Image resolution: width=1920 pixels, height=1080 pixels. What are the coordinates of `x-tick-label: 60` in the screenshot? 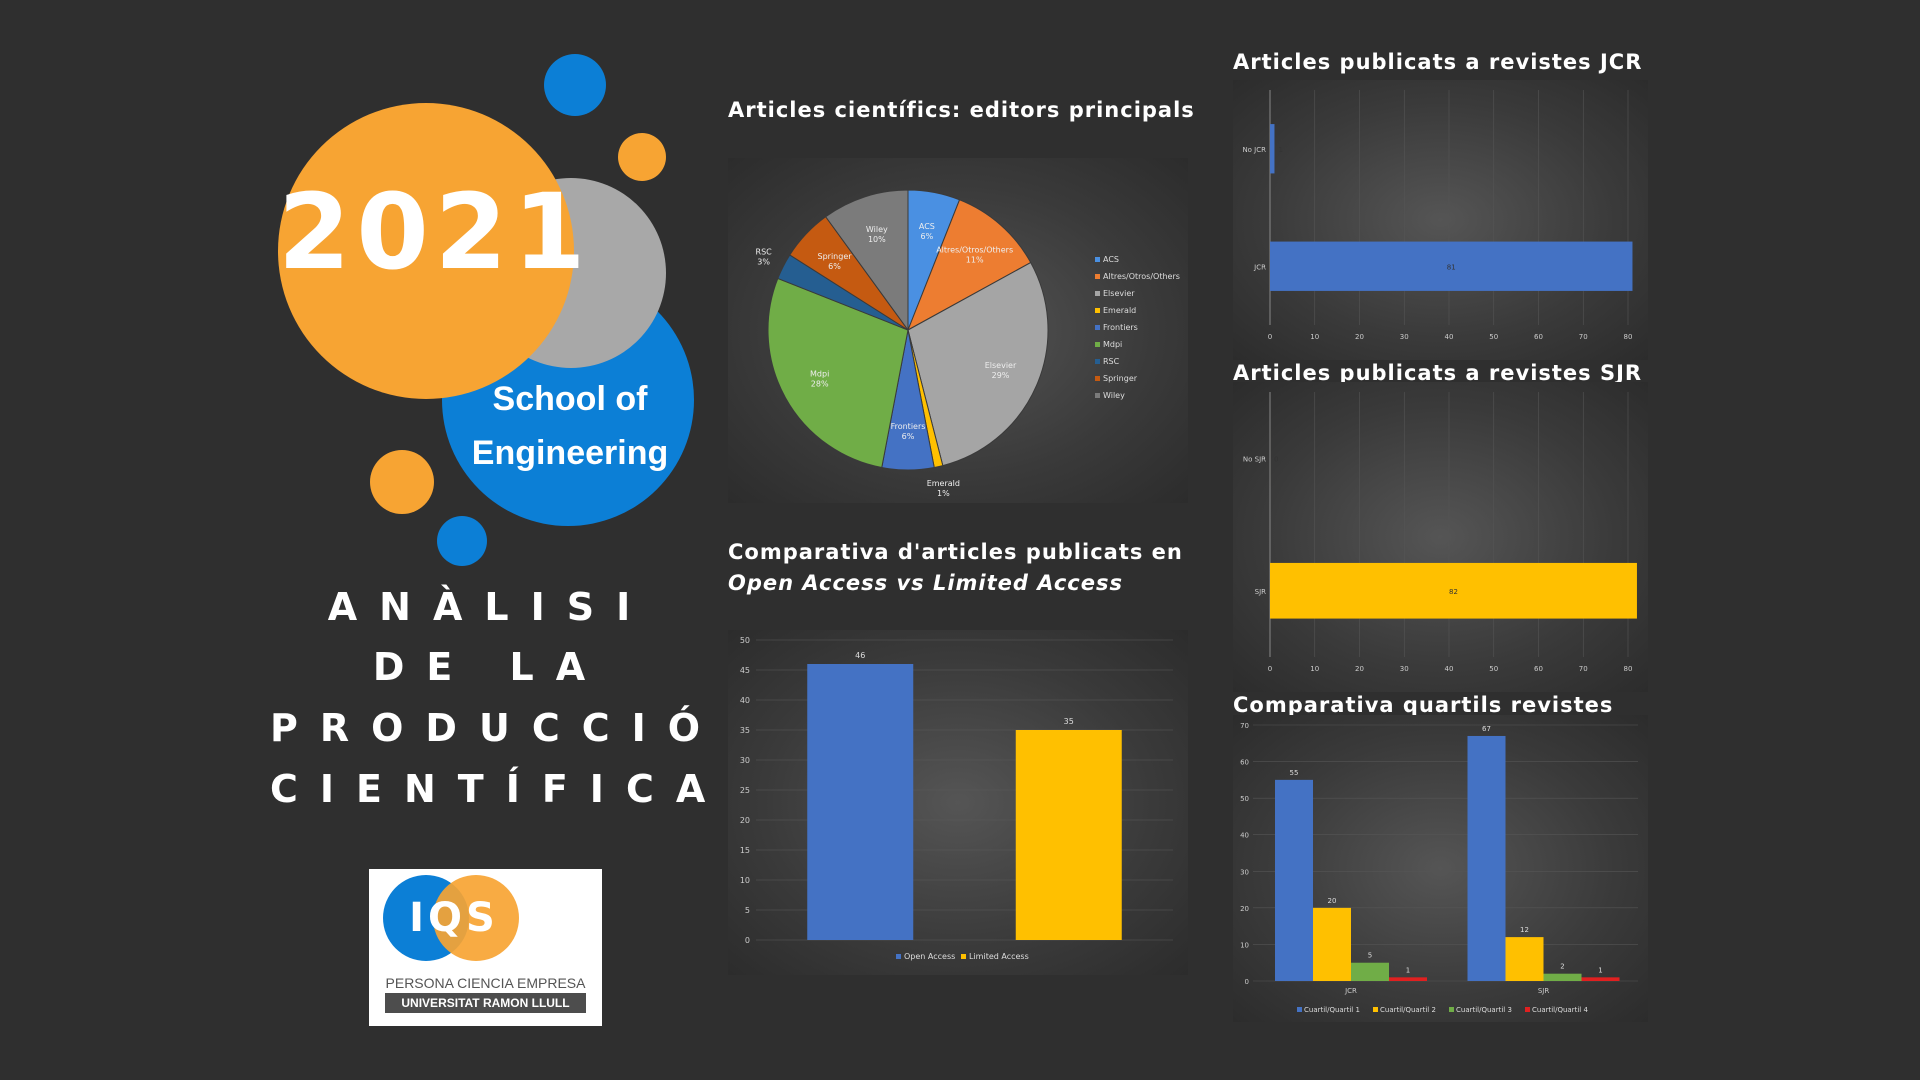 It's located at (1538, 669).